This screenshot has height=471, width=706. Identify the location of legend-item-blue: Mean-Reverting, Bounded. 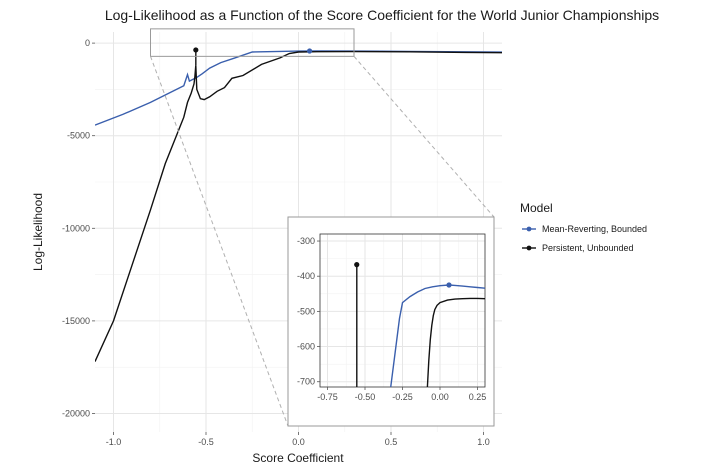
(584, 229).